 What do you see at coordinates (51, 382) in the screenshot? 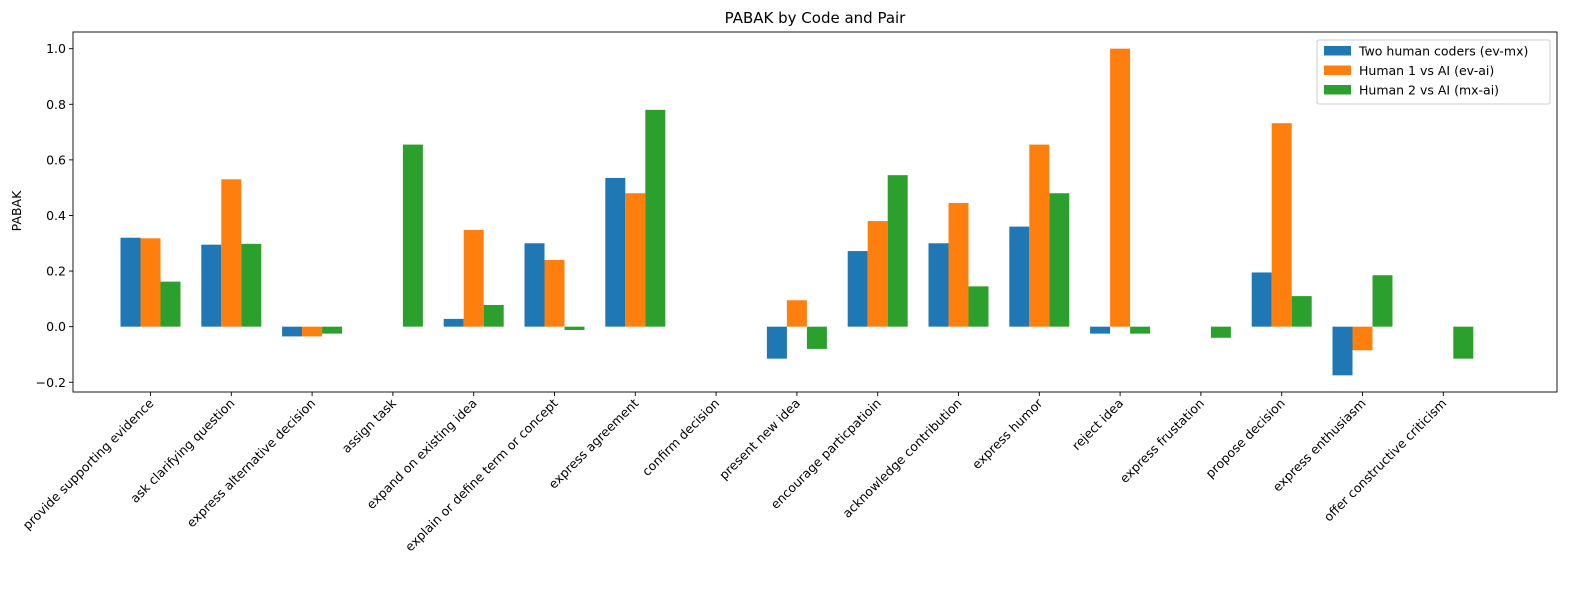
I see `y-tick-label: −0.2` at bounding box center [51, 382].